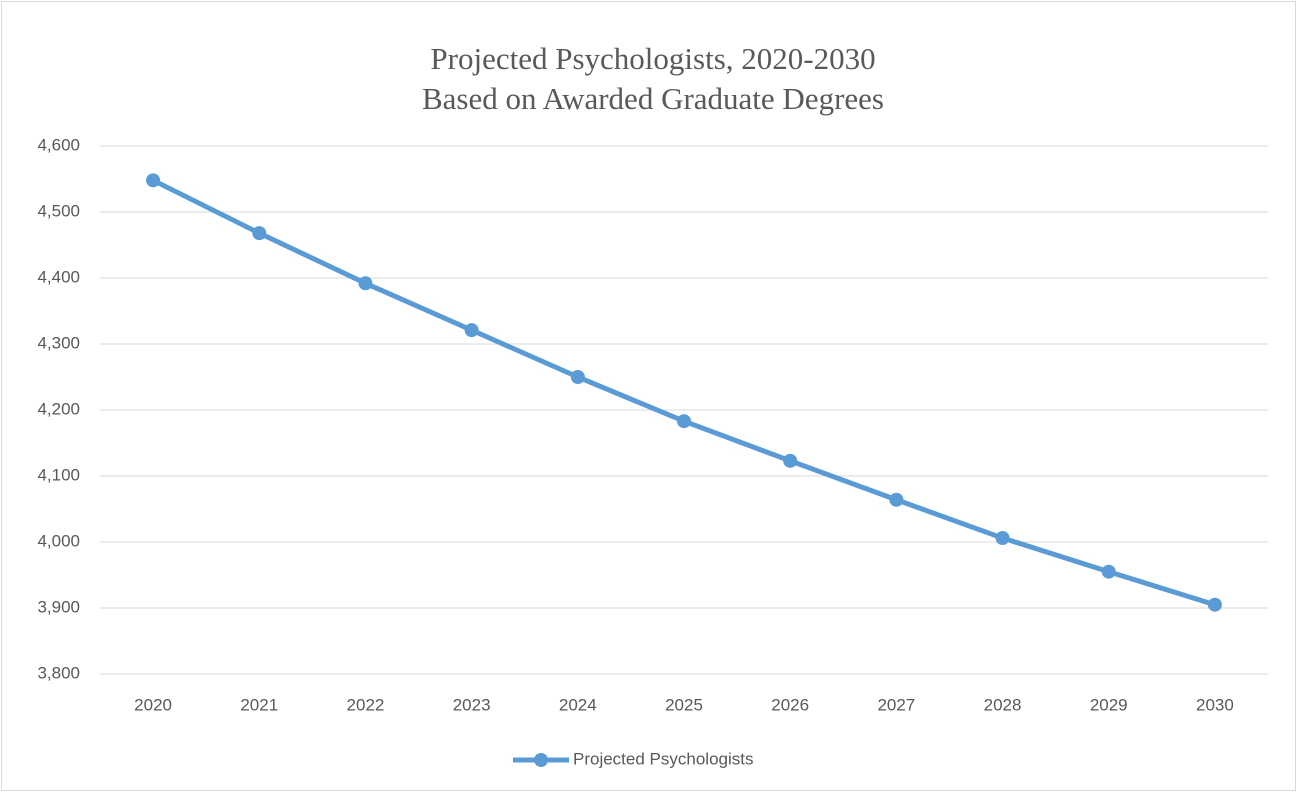 This screenshot has height=792, width=1297. What do you see at coordinates (1215, 704) in the screenshot?
I see `x-tick-label: 2030` at bounding box center [1215, 704].